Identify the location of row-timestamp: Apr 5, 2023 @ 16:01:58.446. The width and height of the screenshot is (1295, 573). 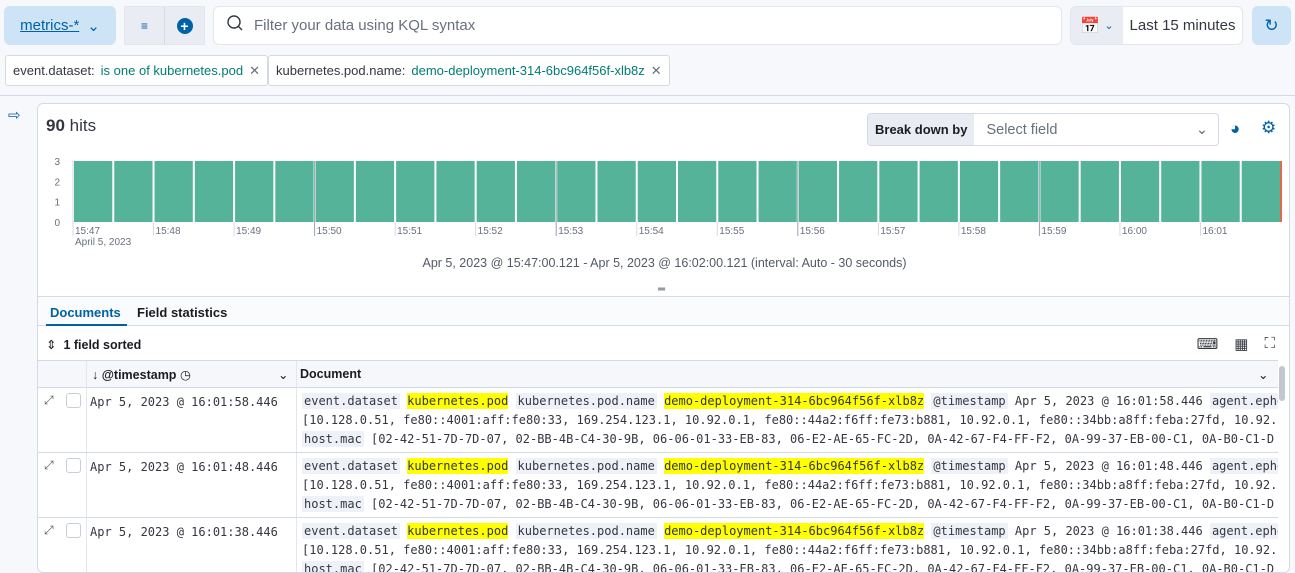
(184, 402).